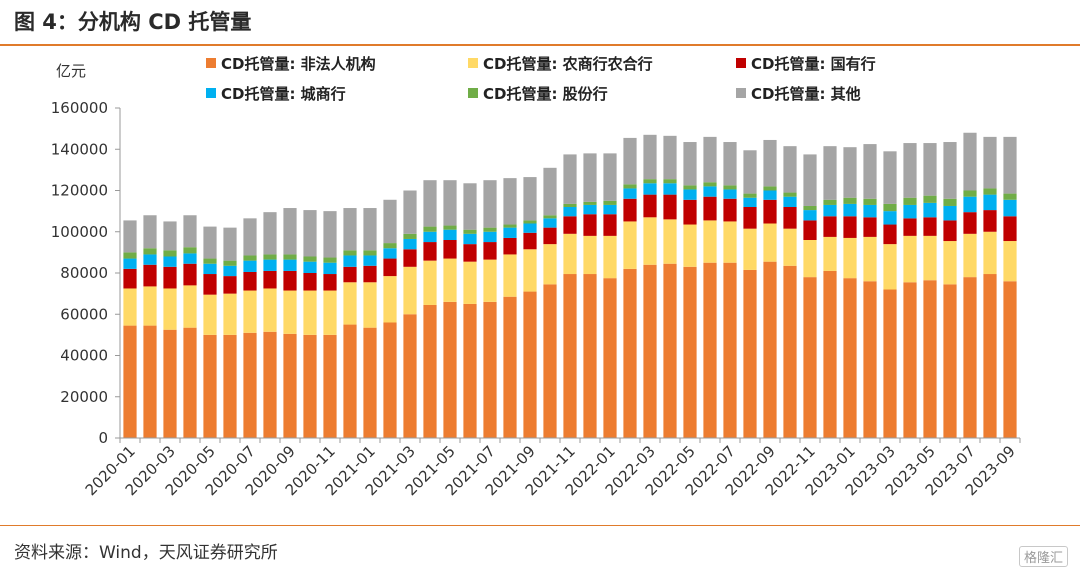 The height and width of the screenshot is (575, 1080). I want to click on y-tick-label: 100000, so click(79, 232).